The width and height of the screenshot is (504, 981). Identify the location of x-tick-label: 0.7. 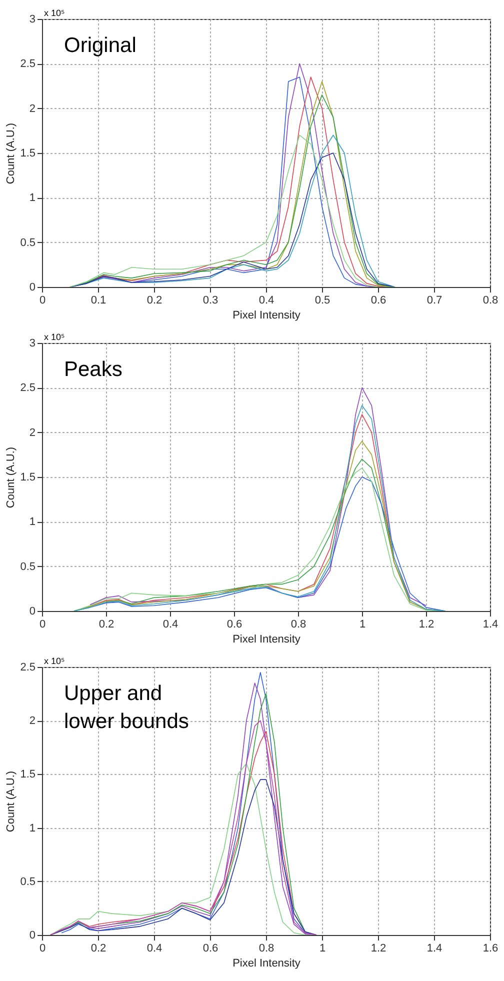
(434, 300).